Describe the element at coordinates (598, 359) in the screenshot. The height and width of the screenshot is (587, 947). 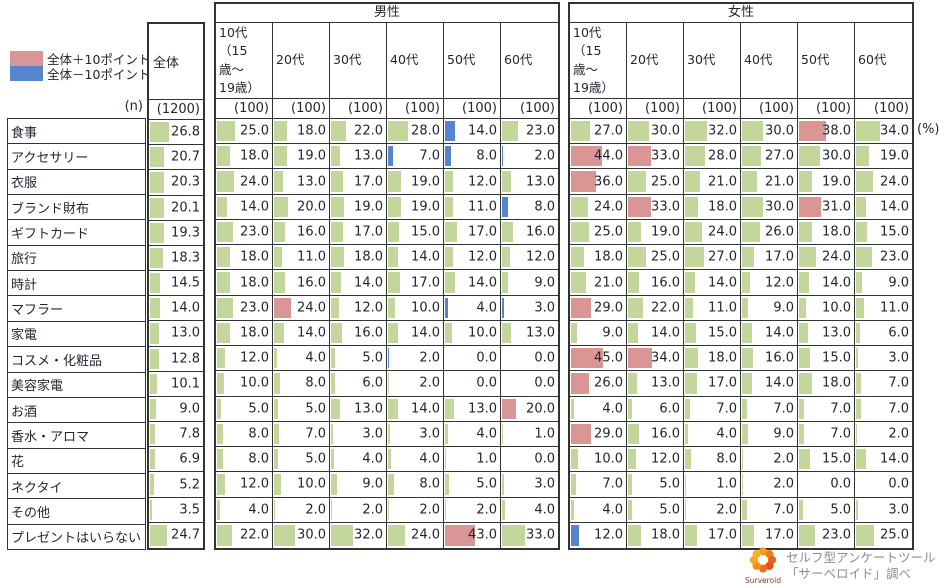
I see `data-cell: 45.0` at that location.